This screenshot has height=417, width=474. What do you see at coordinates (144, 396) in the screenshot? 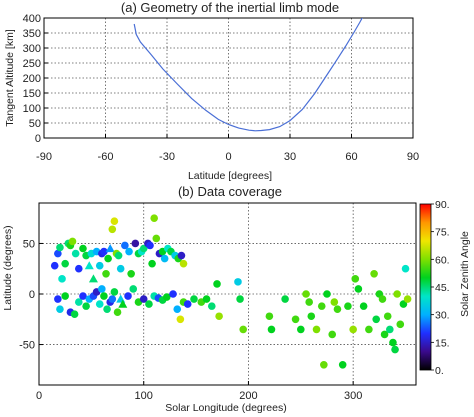
I see `x-tick-label: 100` at bounding box center [144, 396].